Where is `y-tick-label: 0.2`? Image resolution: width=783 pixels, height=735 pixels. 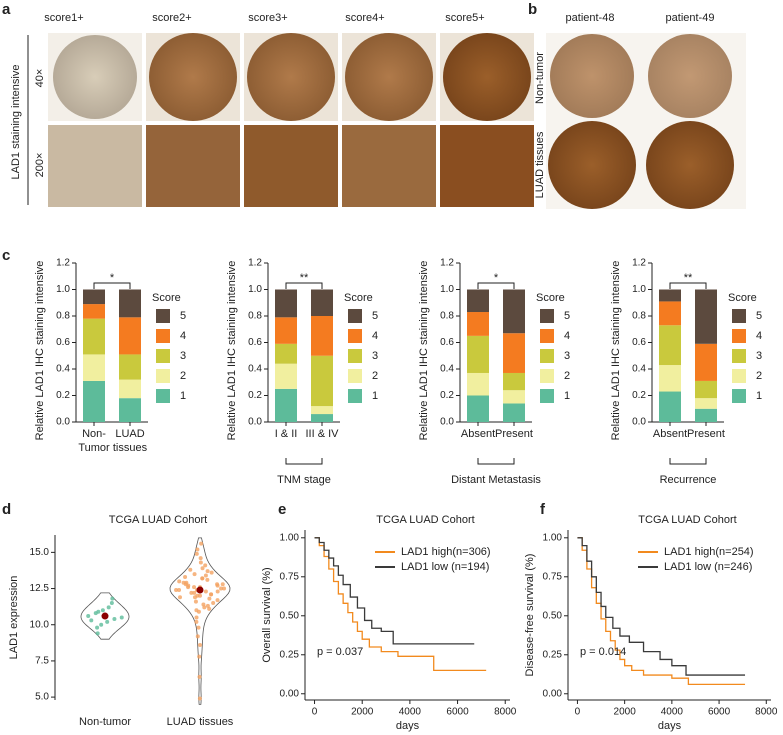
y-tick-label: 0.2 is located at coordinates (447, 395).